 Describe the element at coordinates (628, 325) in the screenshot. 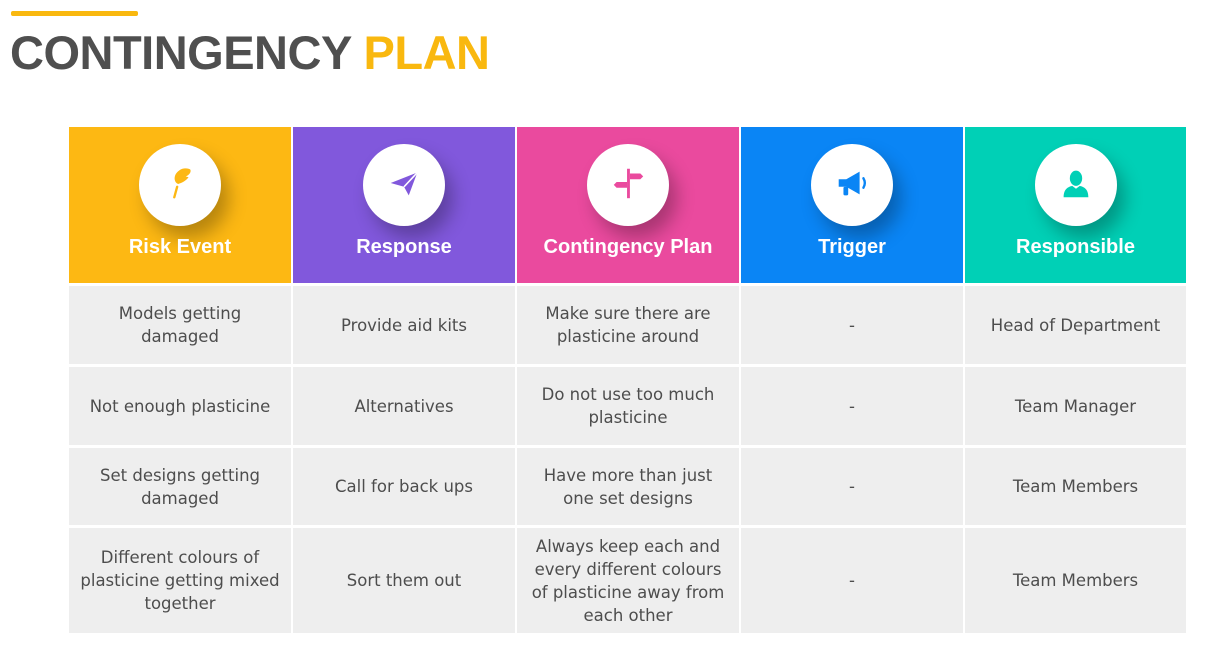

I see `table-cell: Make sure there are plasticine around` at that location.